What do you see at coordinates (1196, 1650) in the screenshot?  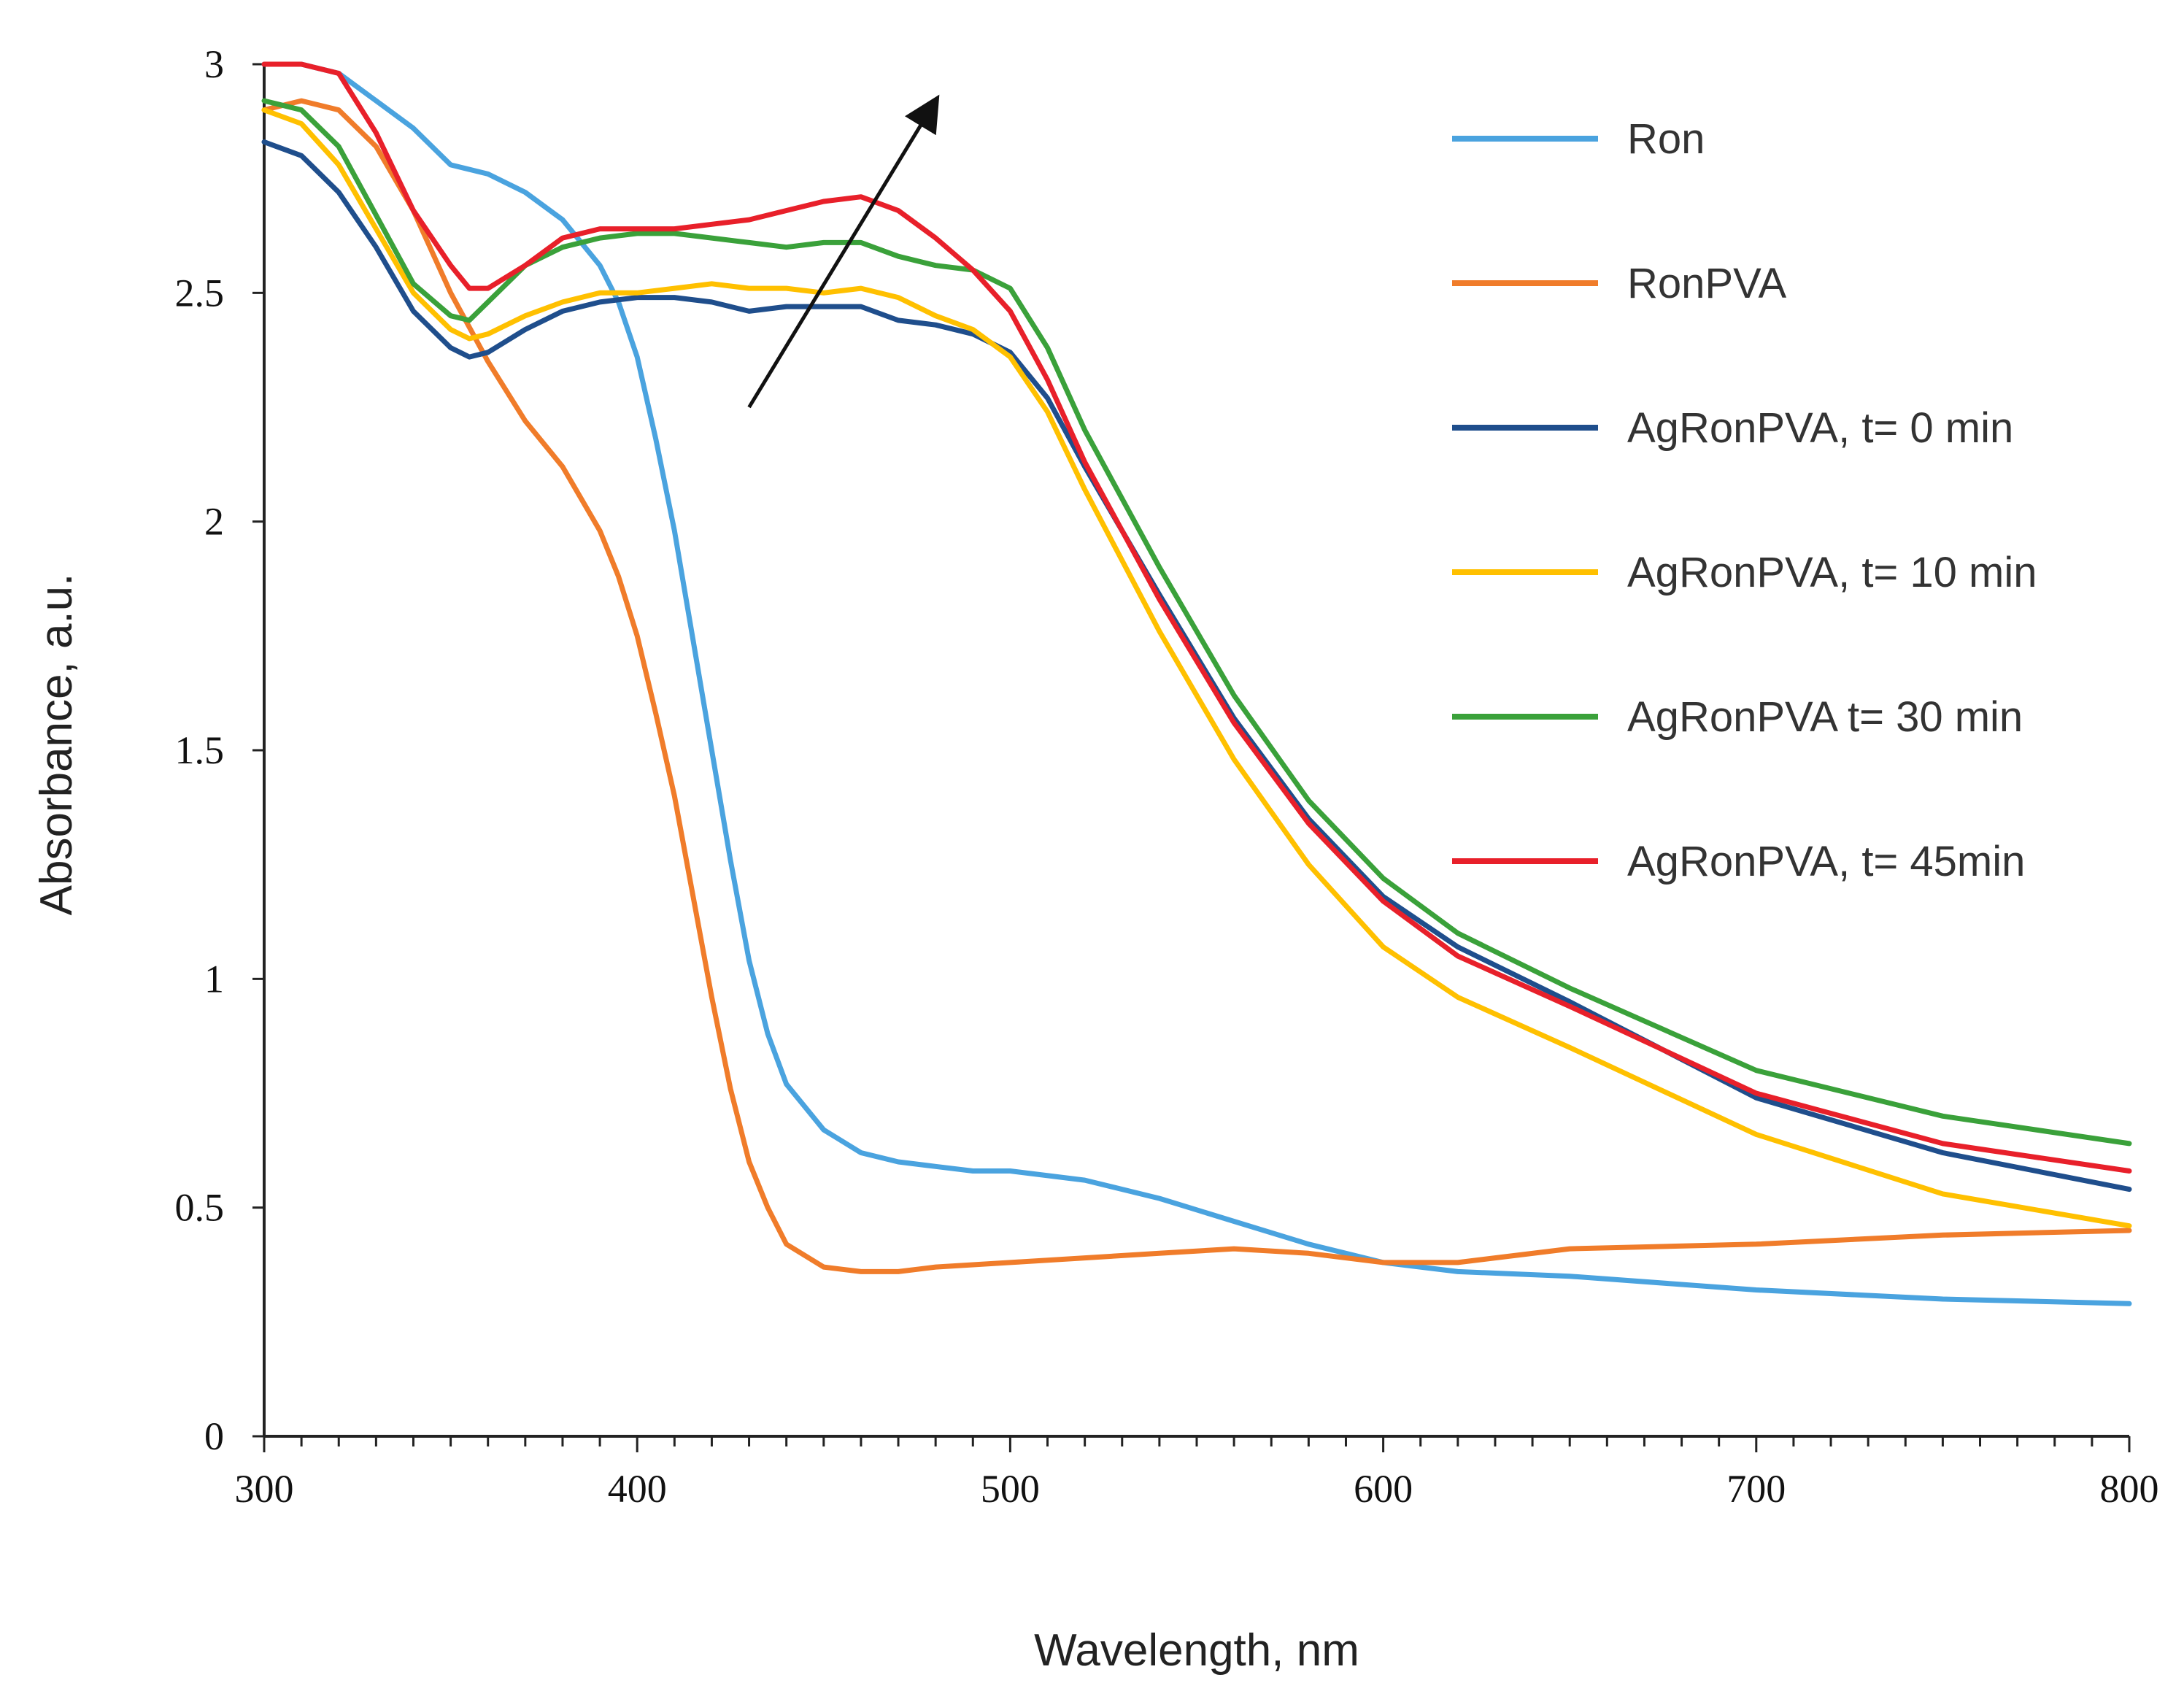 I see `x-axis-title: Wavelength, nm` at bounding box center [1196, 1650].